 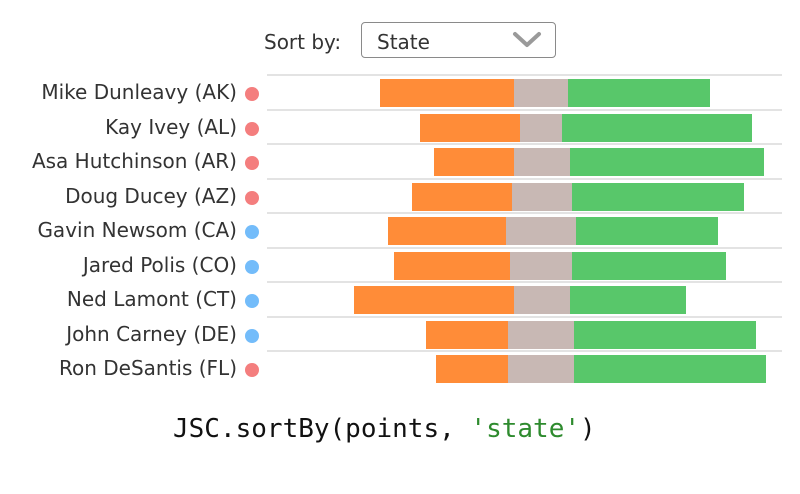 I want to click on chart-row: Ned Lamont (CT), so click(x=400, y=298).